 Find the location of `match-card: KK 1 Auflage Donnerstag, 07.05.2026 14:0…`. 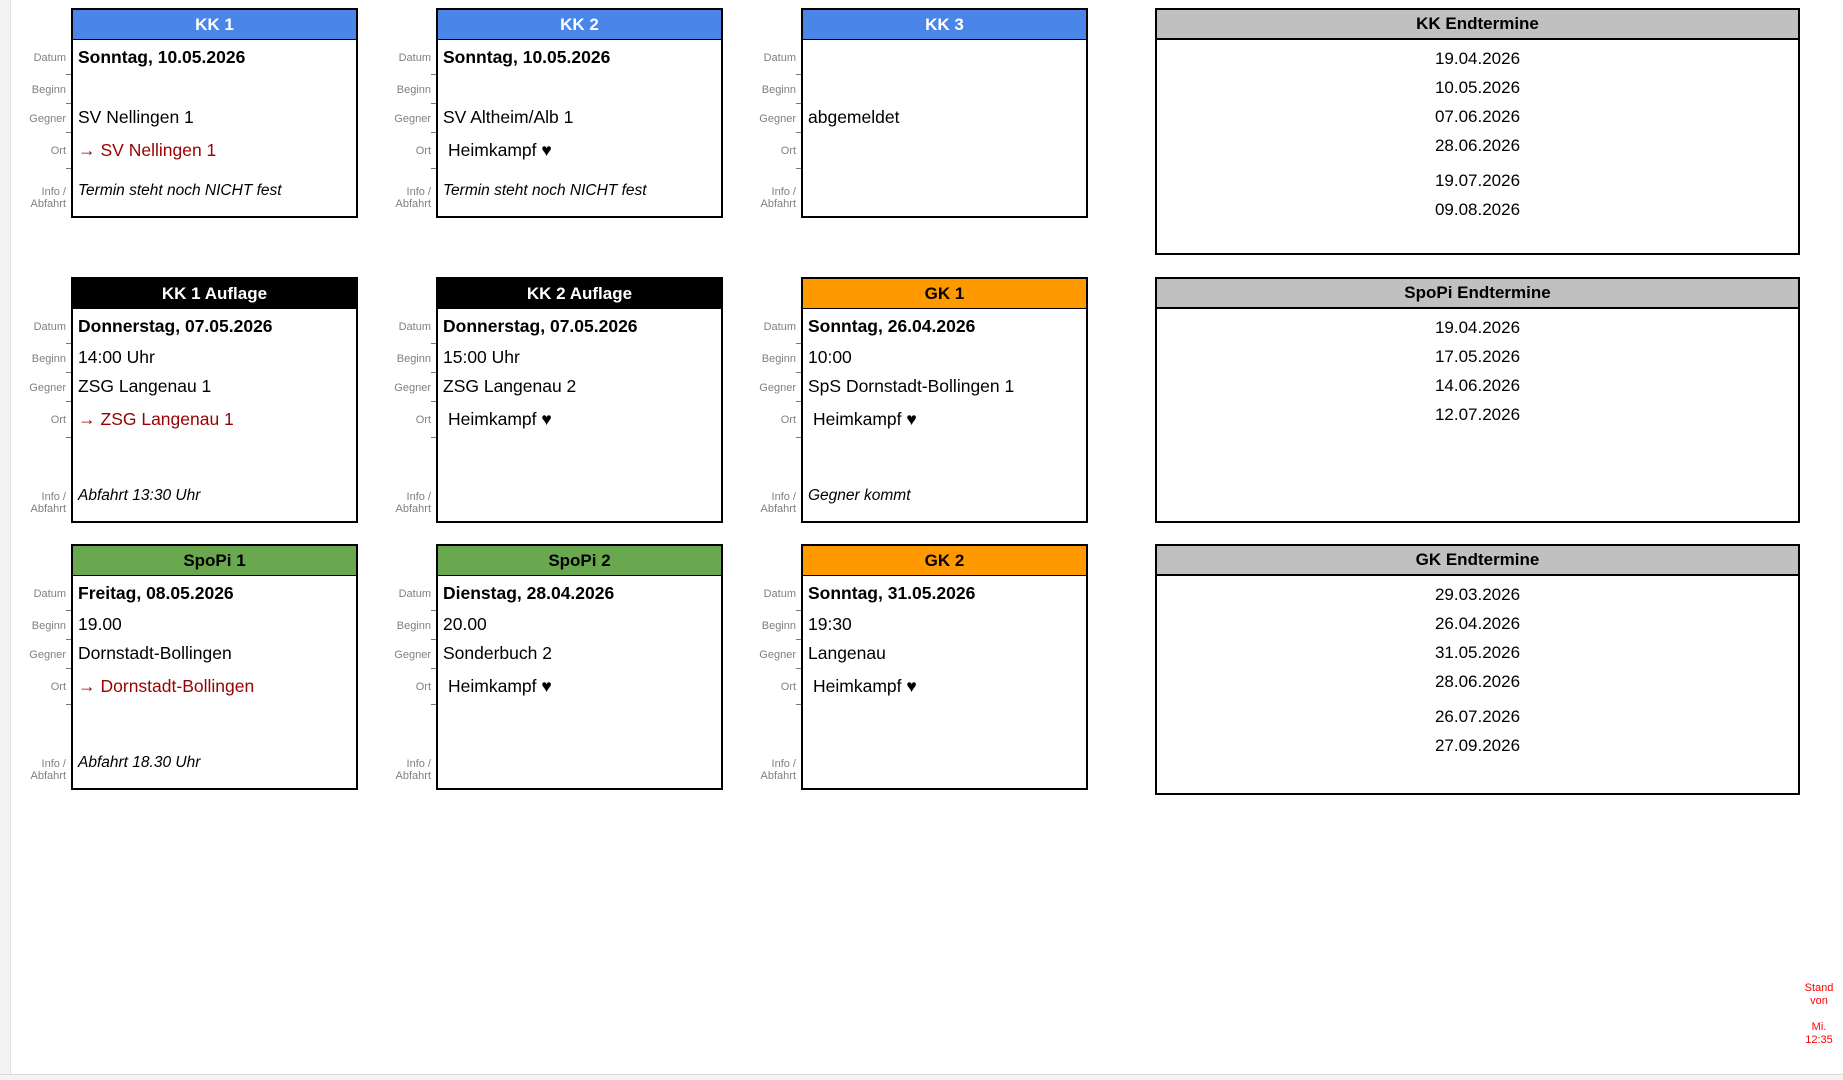

match-card: KK 1 Auflage Donnerstag, 07.05.2026 14:0… is located at coordinates (214, 400).